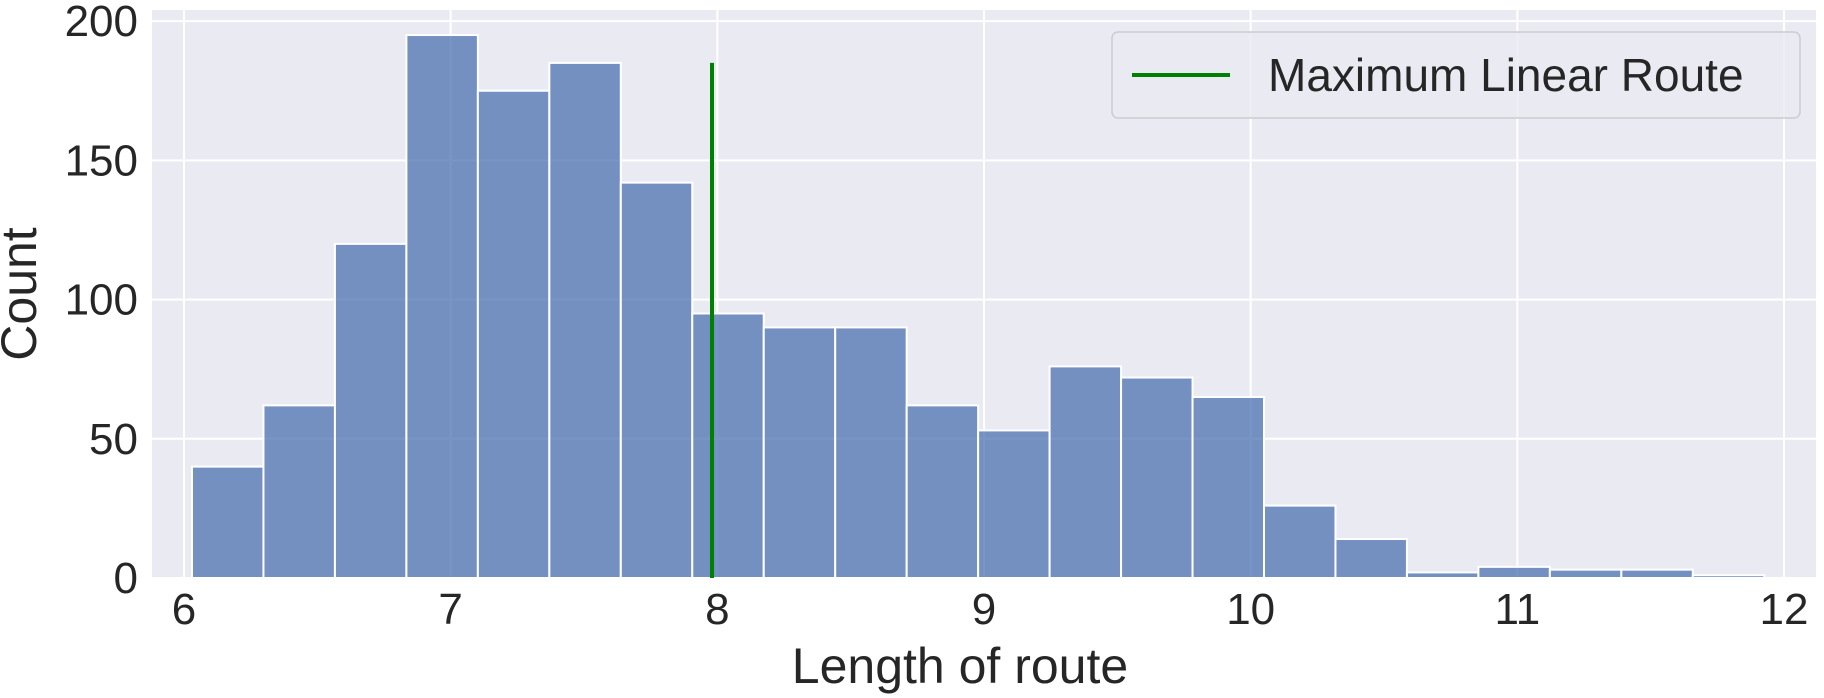  I want to click on x-tick-label: 6, so click(184, 609).